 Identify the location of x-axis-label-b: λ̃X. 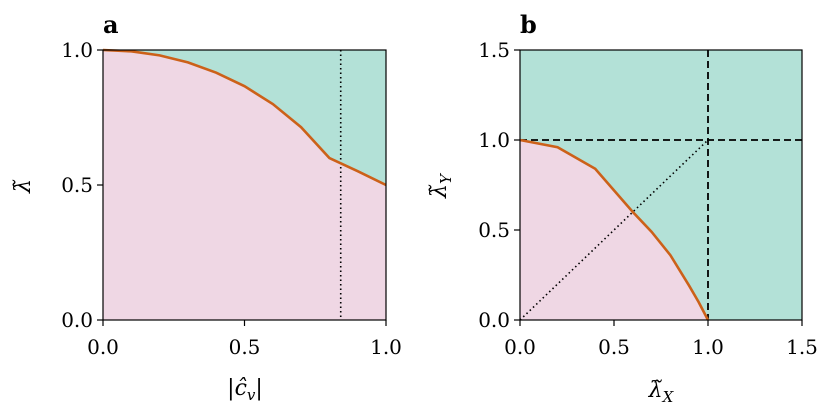
(661, 392).